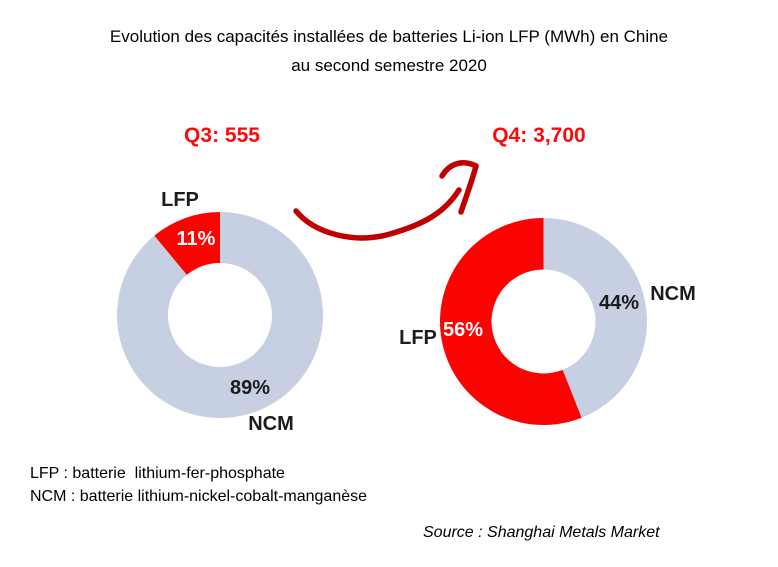  Describe the element at coordinates (510, 321) in the screenshot. I see `q4-slice-lfp` at that location.